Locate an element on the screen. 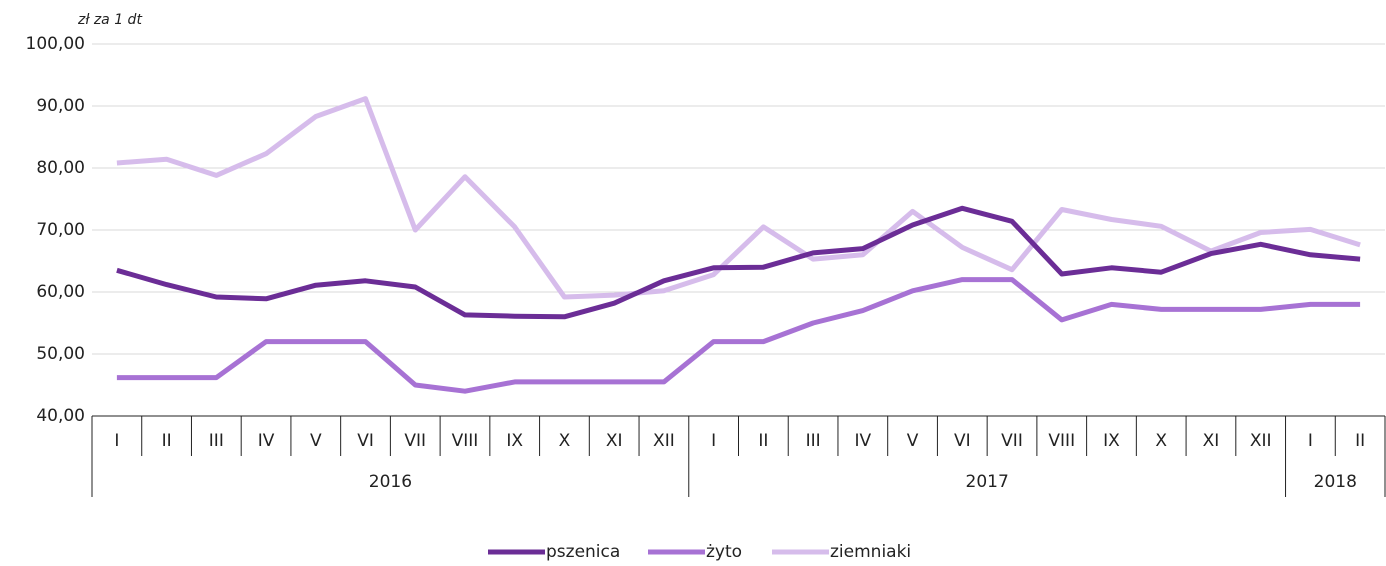 The width and height of the screenshot is (1386, 566). y-tick-label: 80,00 is located at coordinates (60, 168).